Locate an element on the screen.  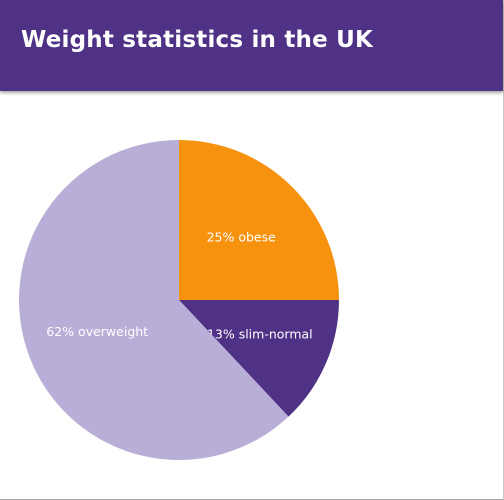
slice-label: 13% slim-normal is located at coordinates (260, 333).